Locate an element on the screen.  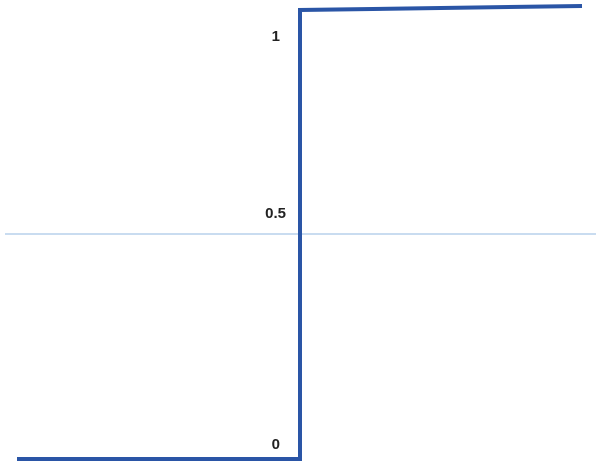
y-tick-label-1: 1 is located at coordinates (276, 36).